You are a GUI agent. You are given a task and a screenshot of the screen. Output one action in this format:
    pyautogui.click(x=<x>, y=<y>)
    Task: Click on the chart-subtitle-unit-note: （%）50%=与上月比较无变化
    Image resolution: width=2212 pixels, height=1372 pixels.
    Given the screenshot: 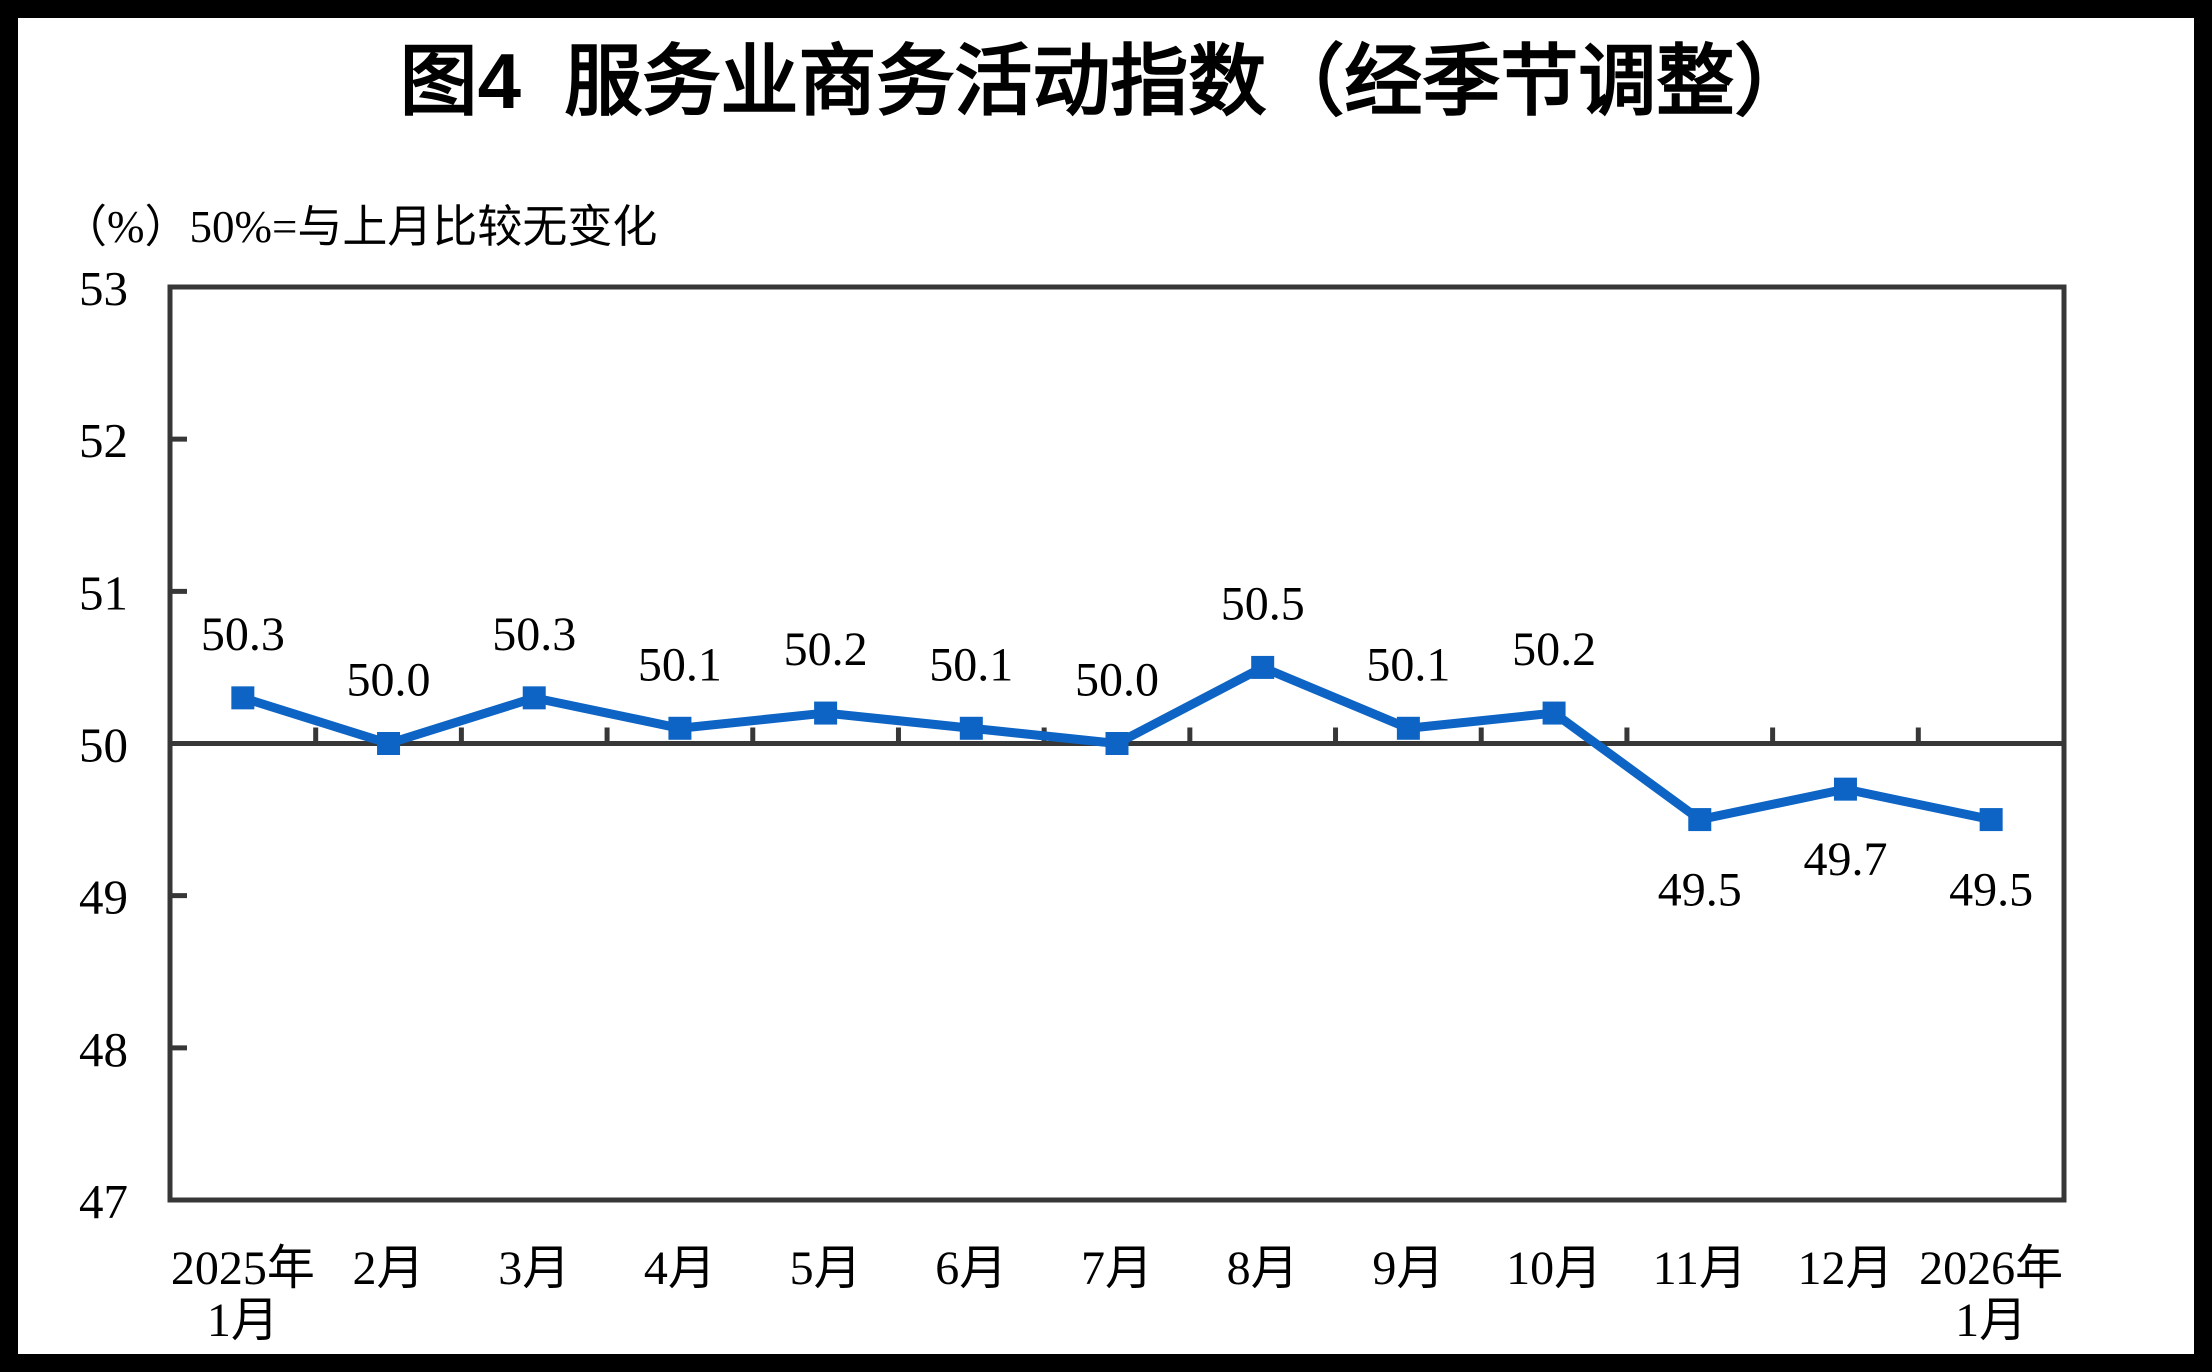 What is the action you would take?
    pyautogui.click(x=359, y=227)
    